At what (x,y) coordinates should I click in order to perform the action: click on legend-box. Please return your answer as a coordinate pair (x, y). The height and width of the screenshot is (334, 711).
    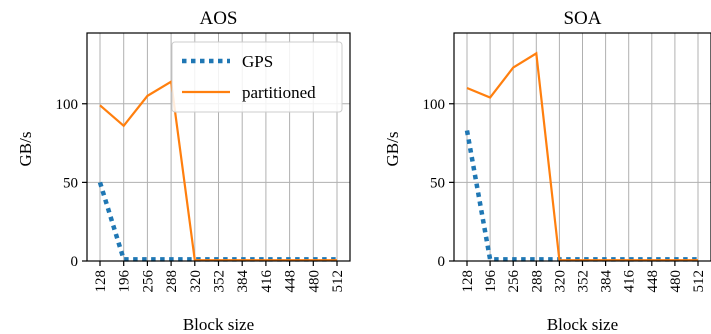
    Looking at the image, I should click on (257, 77).